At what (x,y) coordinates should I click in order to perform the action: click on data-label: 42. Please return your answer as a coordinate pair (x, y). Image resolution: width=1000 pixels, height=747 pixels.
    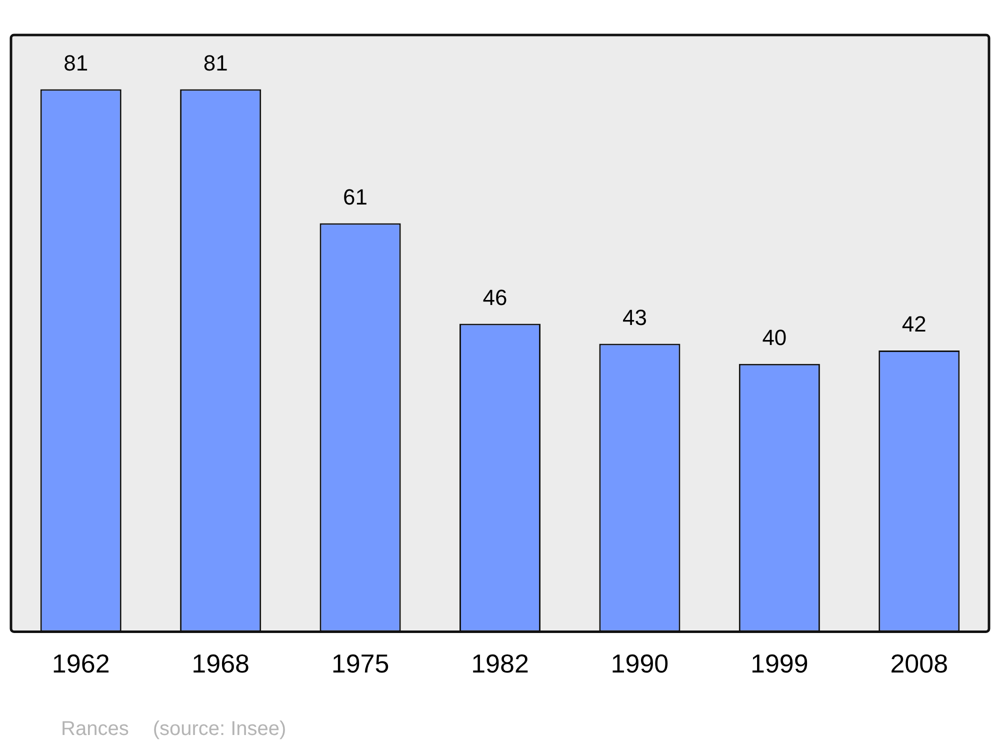
    Looking at the image, I should click on (914, 324).